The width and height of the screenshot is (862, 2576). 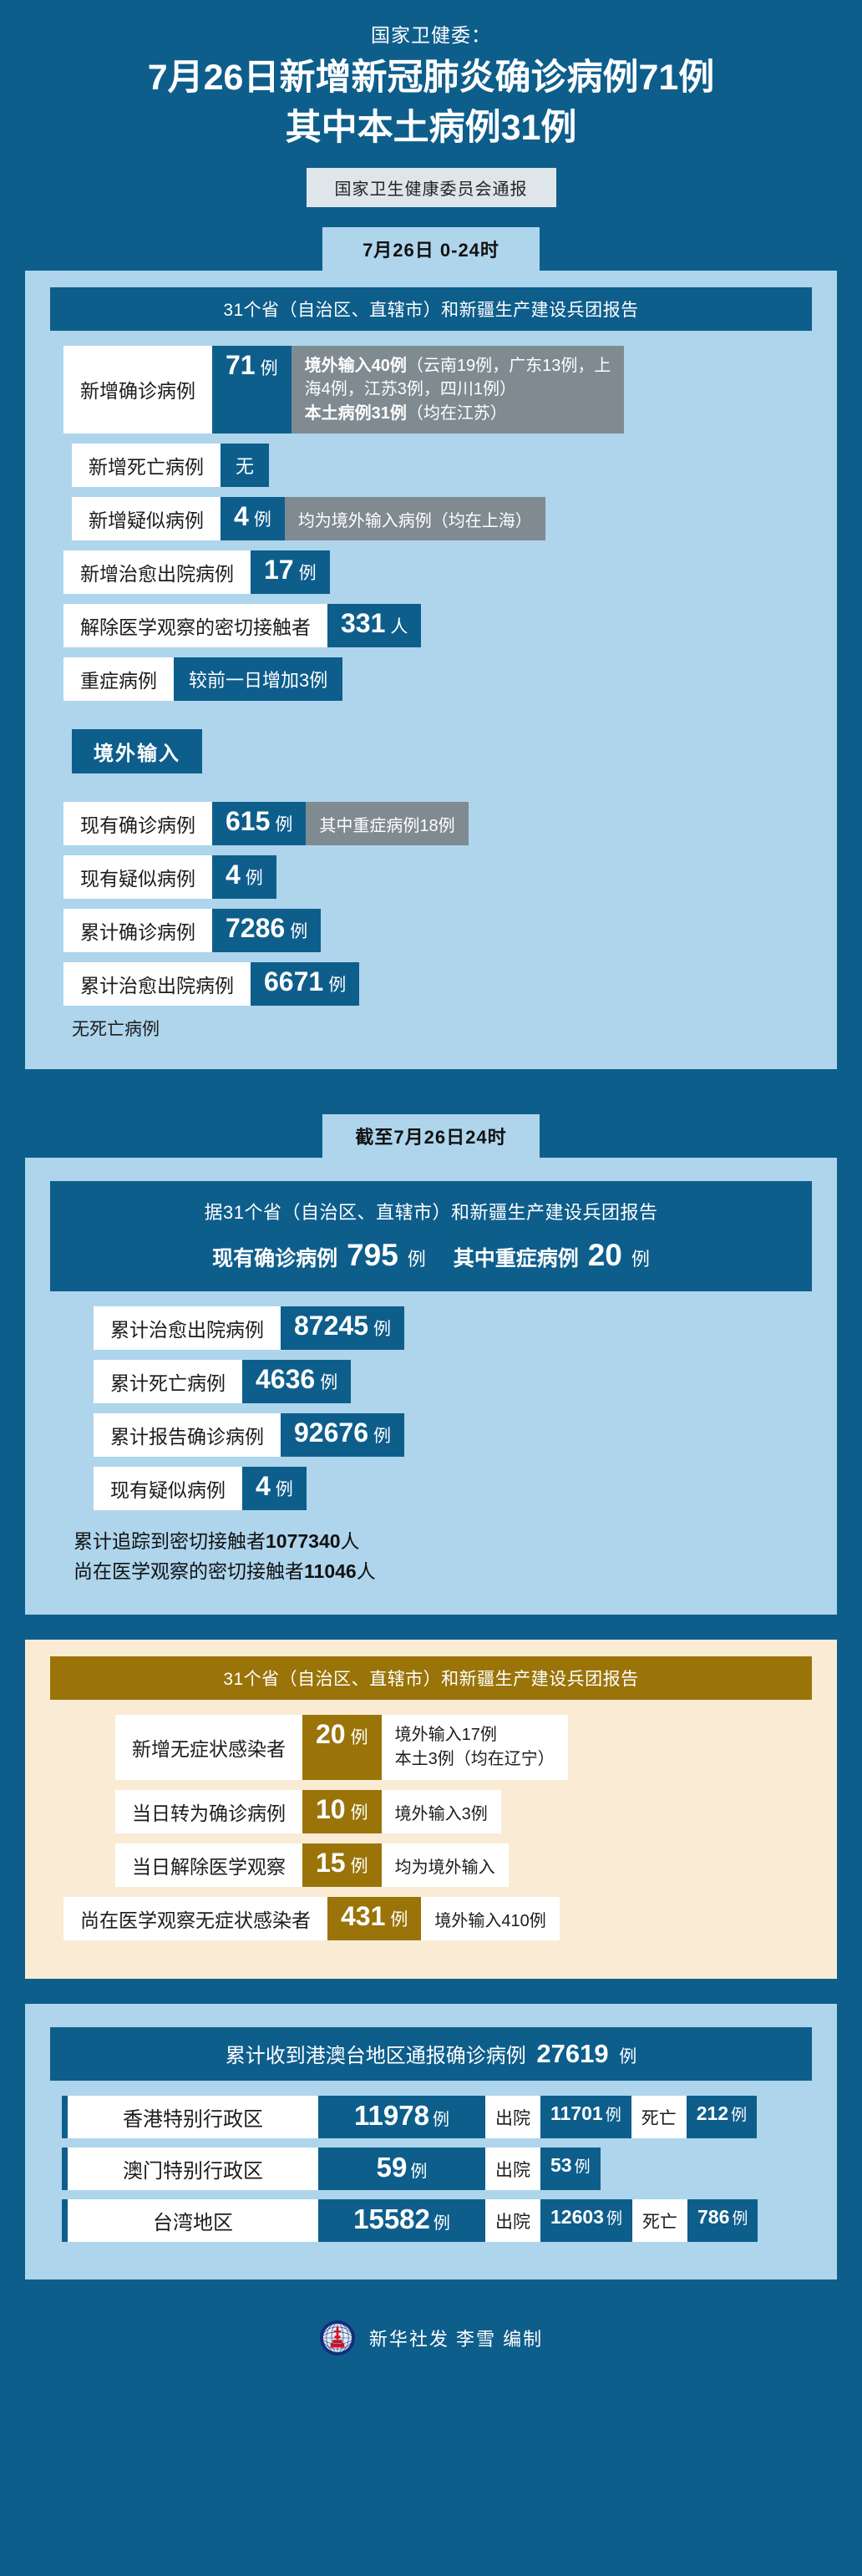 I want to click on table-row: 新增无症状感染者 20 例 境外输入17例 本土3例（均在辽宁）, so click(x=431, y=1748).